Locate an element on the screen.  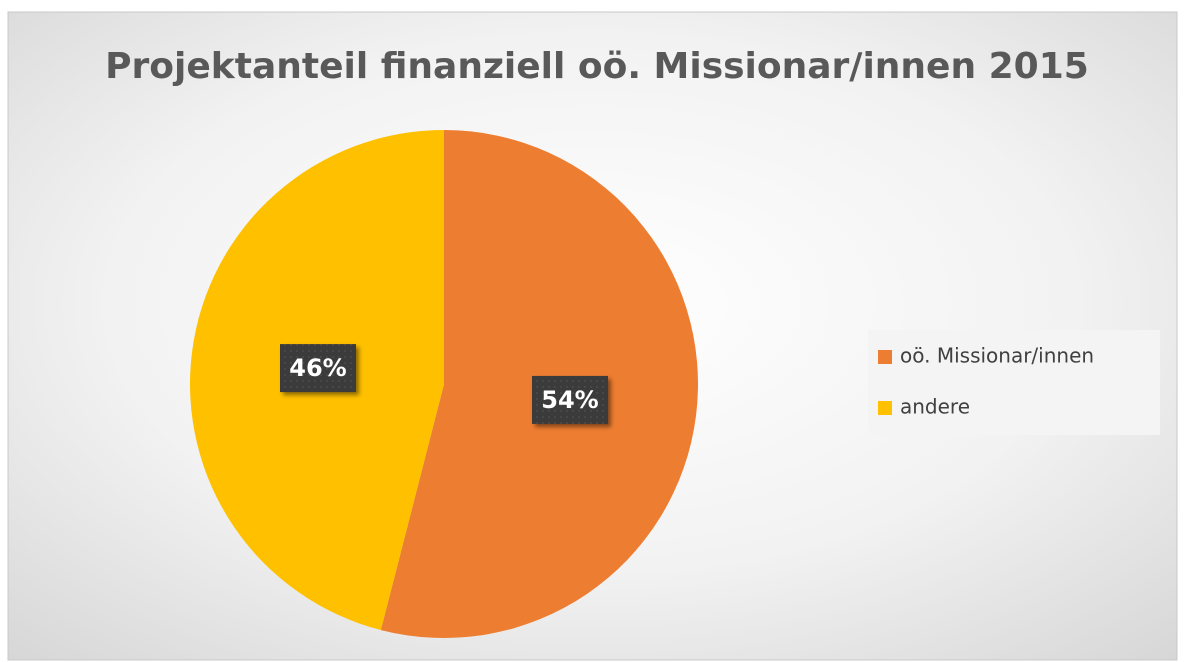
data-label: 54% is located at coordinates (569, 400).